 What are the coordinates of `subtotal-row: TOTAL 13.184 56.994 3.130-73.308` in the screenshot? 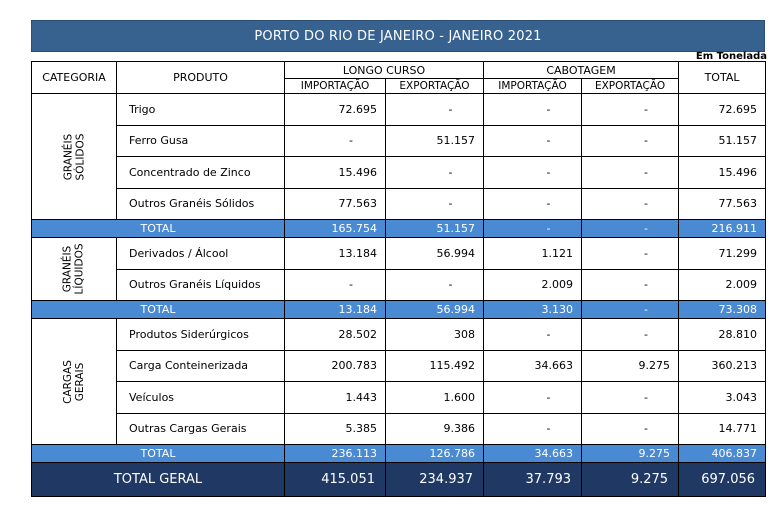 It's located at (399, 309).